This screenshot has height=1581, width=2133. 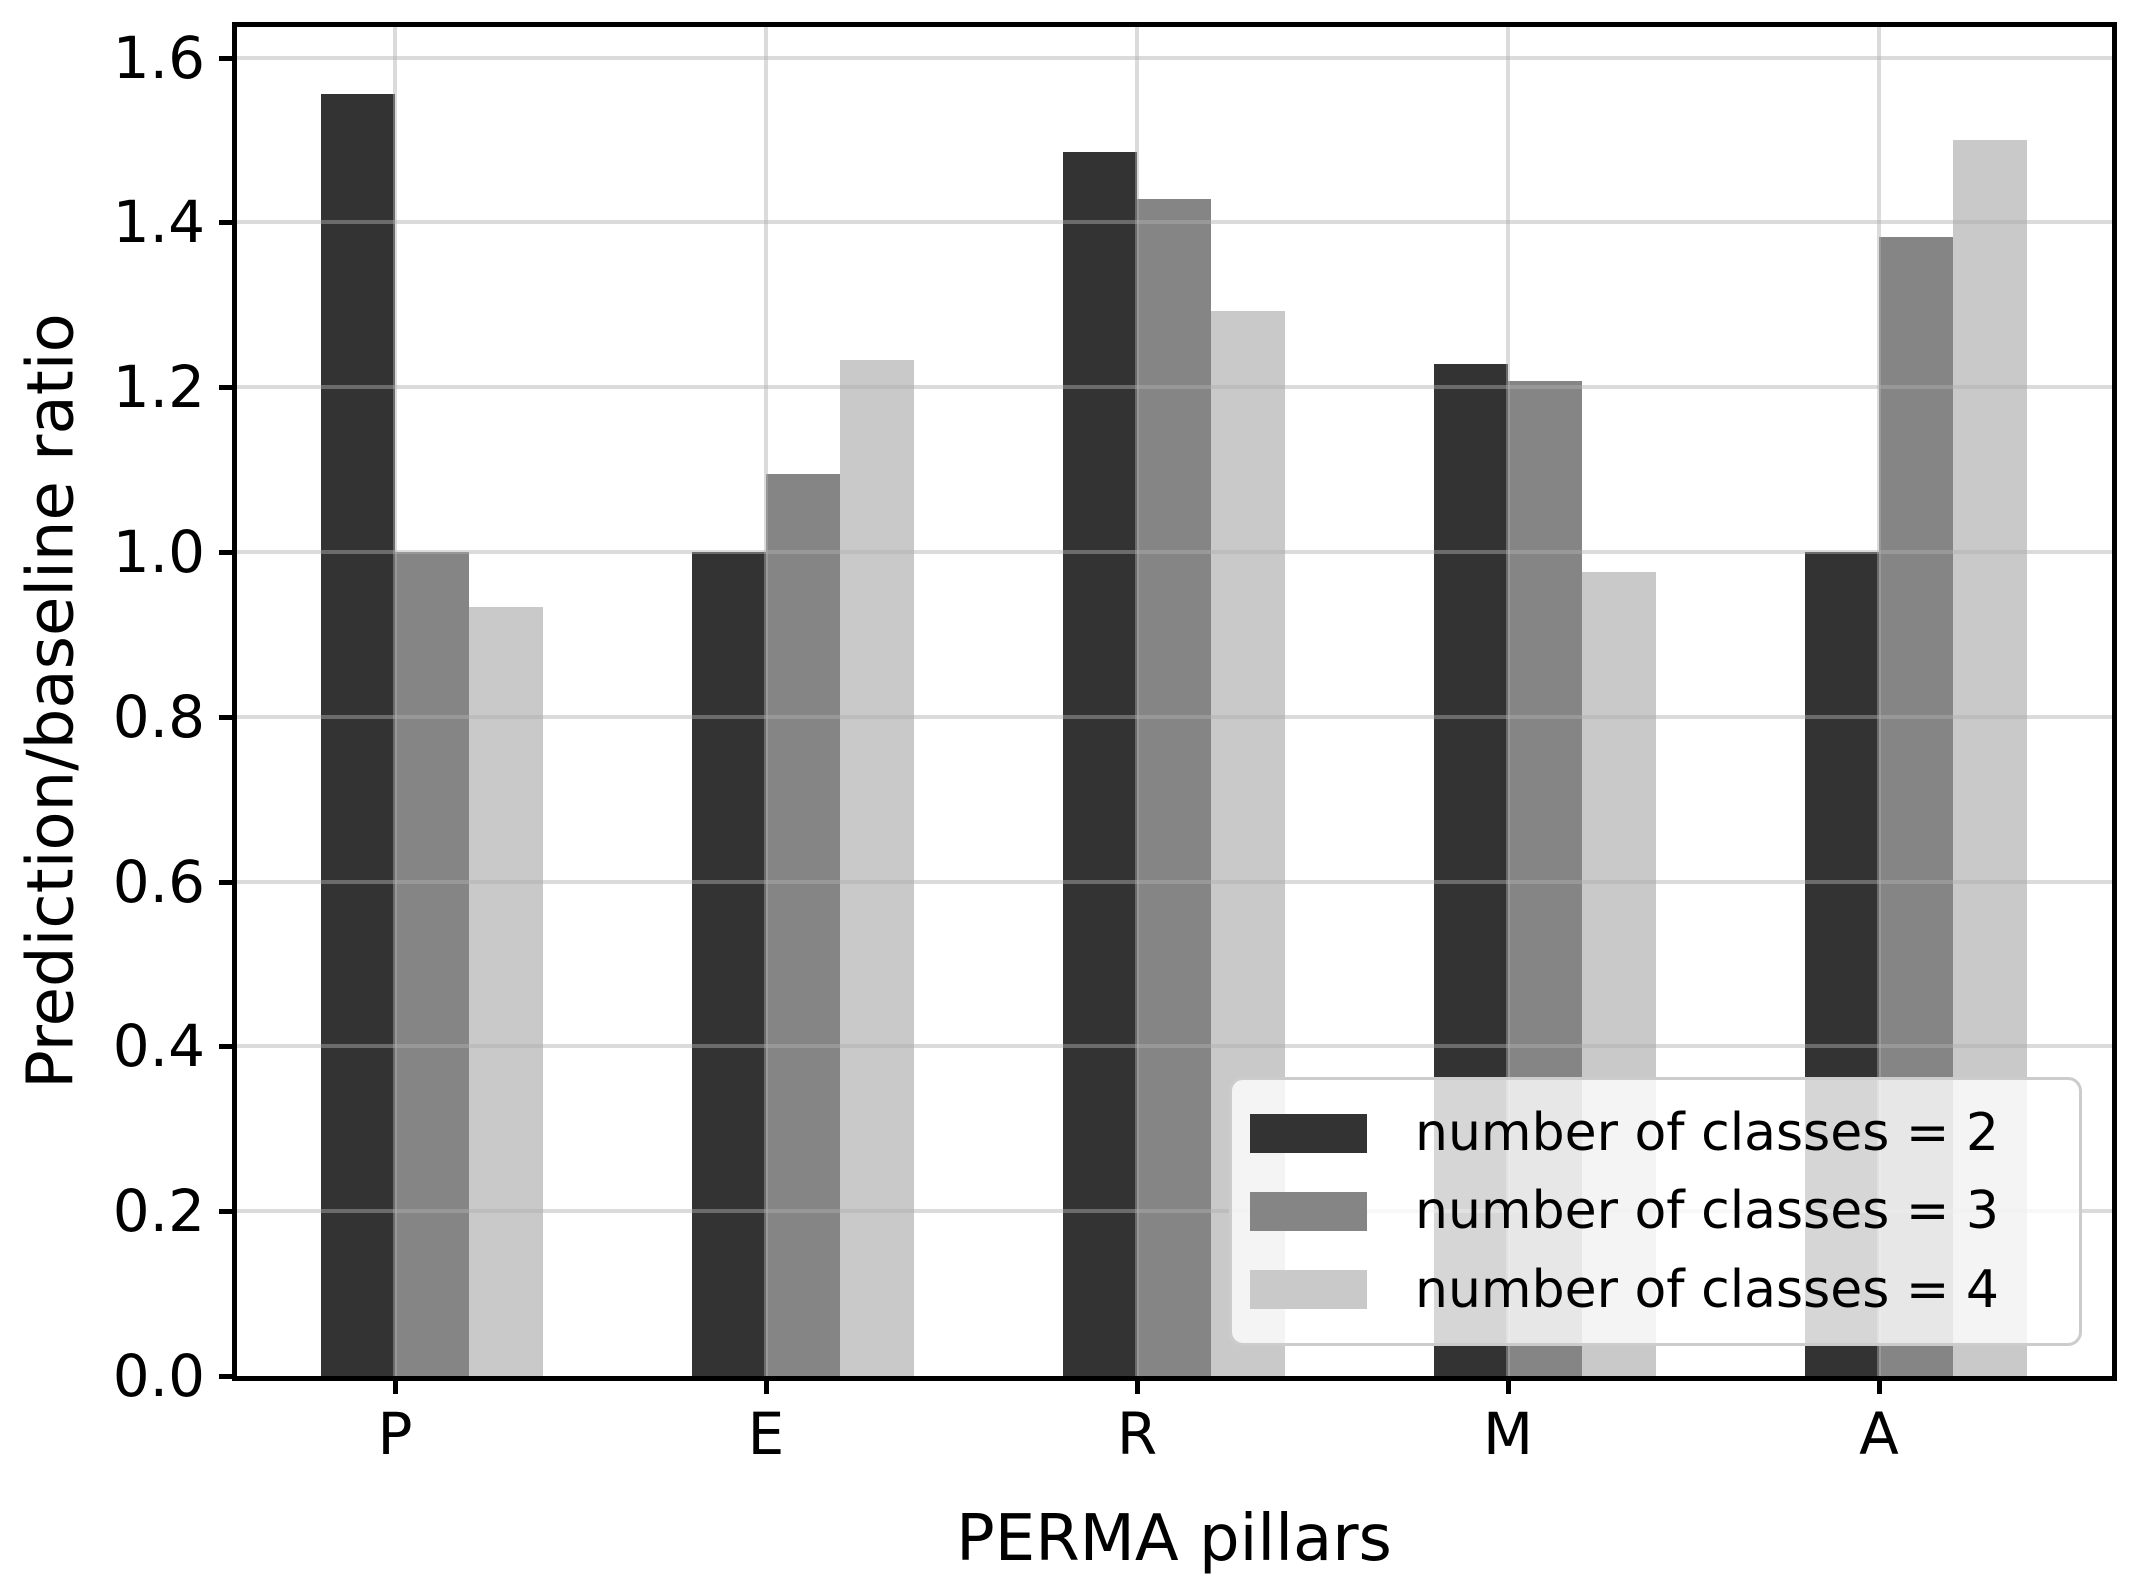 I want to click on h-gridline-1.6, so click(x=1174, y=57).